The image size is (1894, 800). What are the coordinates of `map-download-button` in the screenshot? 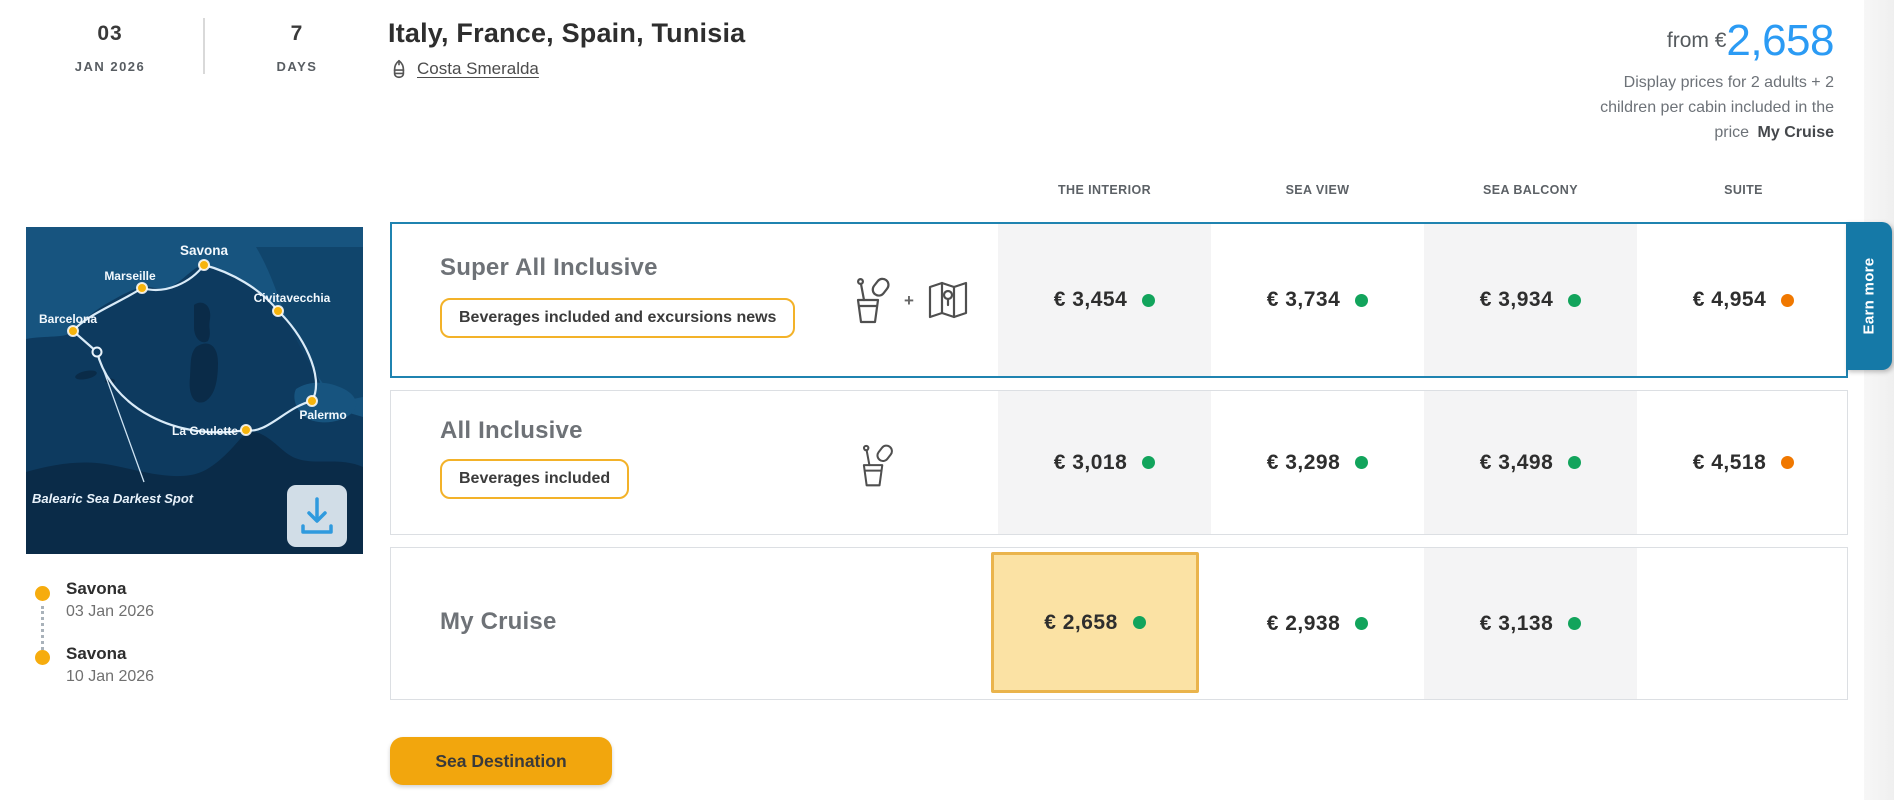 It's located at (317, 516).